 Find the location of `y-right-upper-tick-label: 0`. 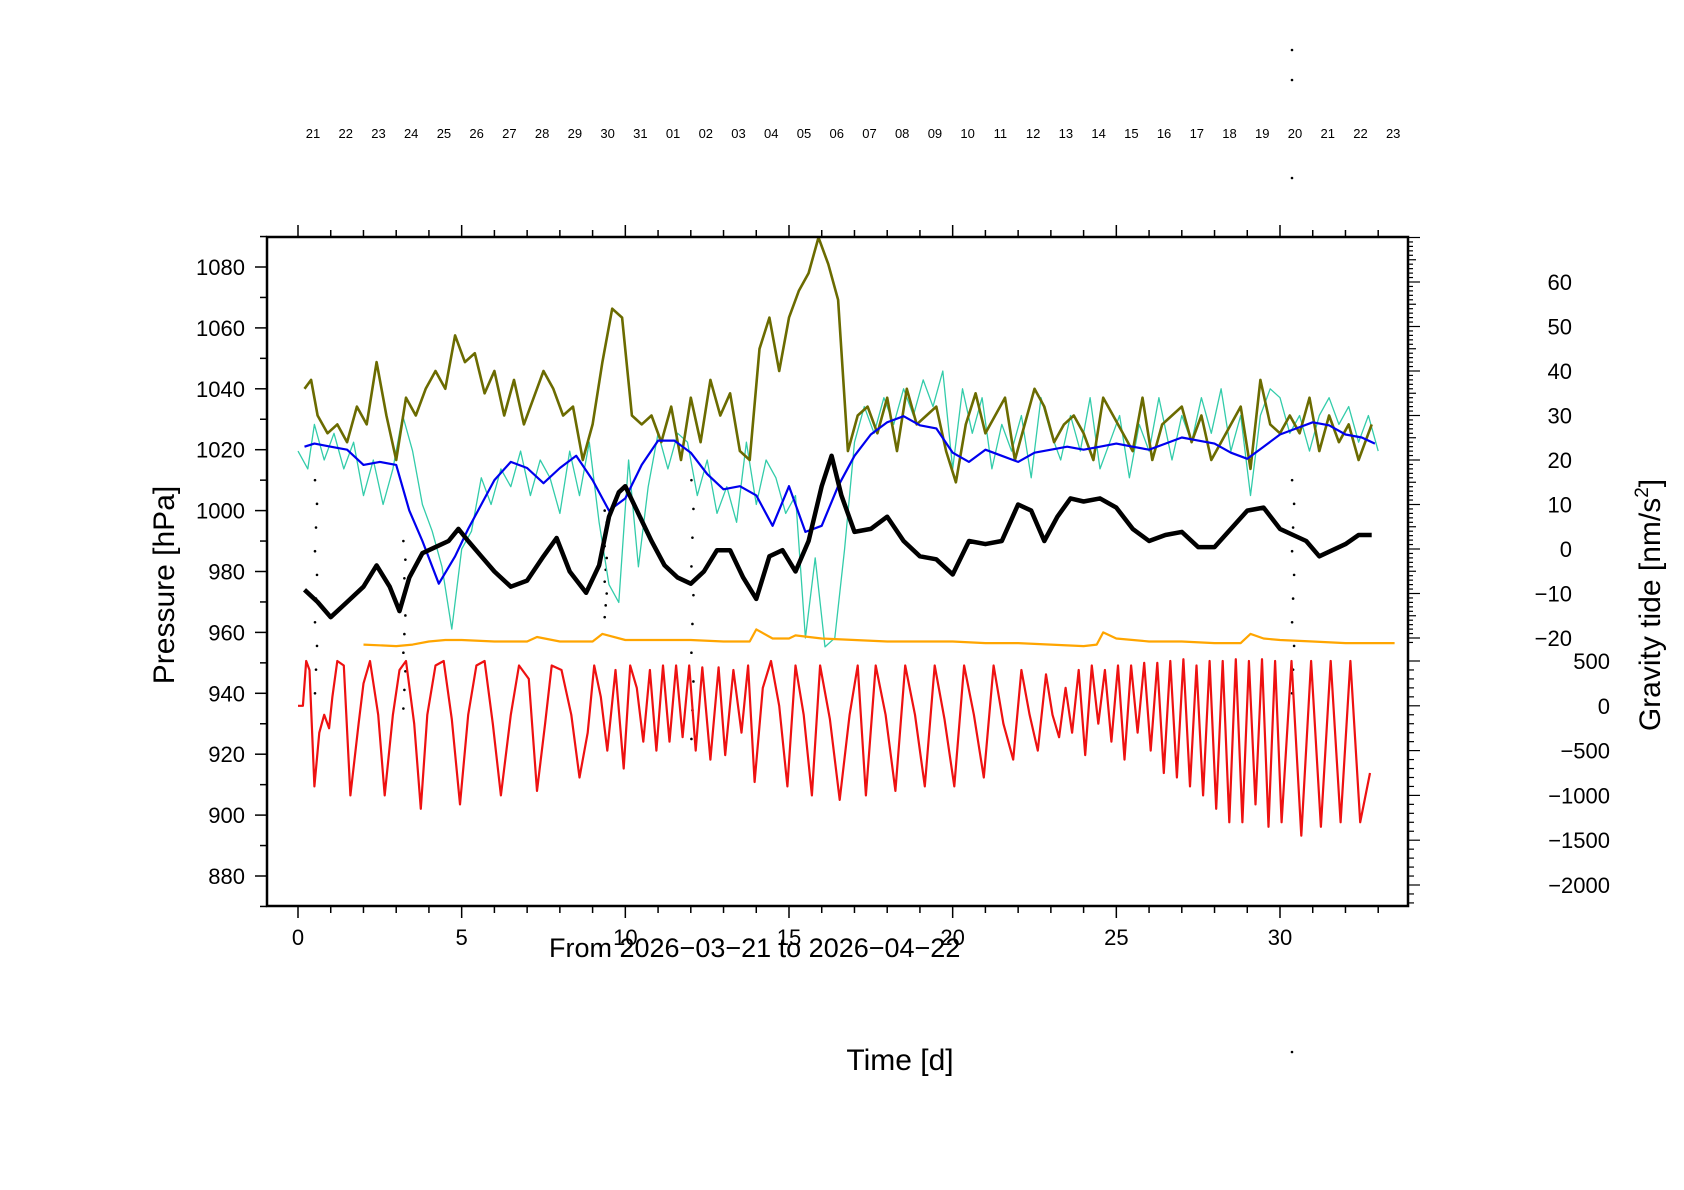

y-right-upper-tick-label: 0 is located at coordinates (1566, 549).